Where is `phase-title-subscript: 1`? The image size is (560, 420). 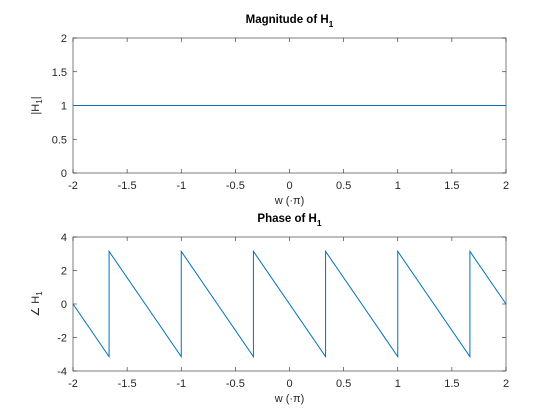
phase-title-subscript: 1 is located at coordinates (319, 223).